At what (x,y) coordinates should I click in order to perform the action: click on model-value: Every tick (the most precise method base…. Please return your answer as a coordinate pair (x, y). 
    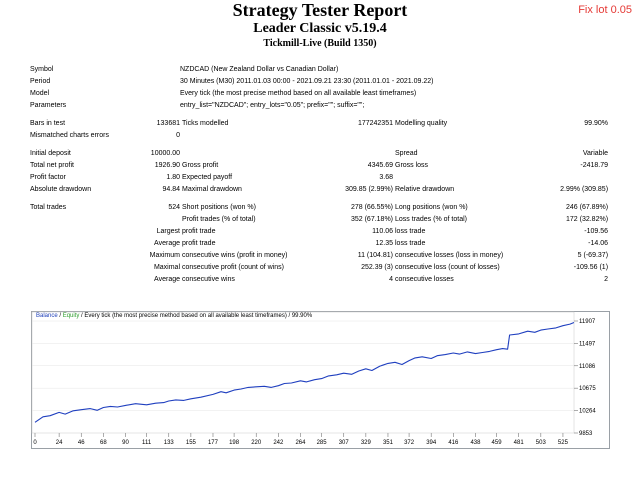
    Looking at the image, I should click on (298, 93).